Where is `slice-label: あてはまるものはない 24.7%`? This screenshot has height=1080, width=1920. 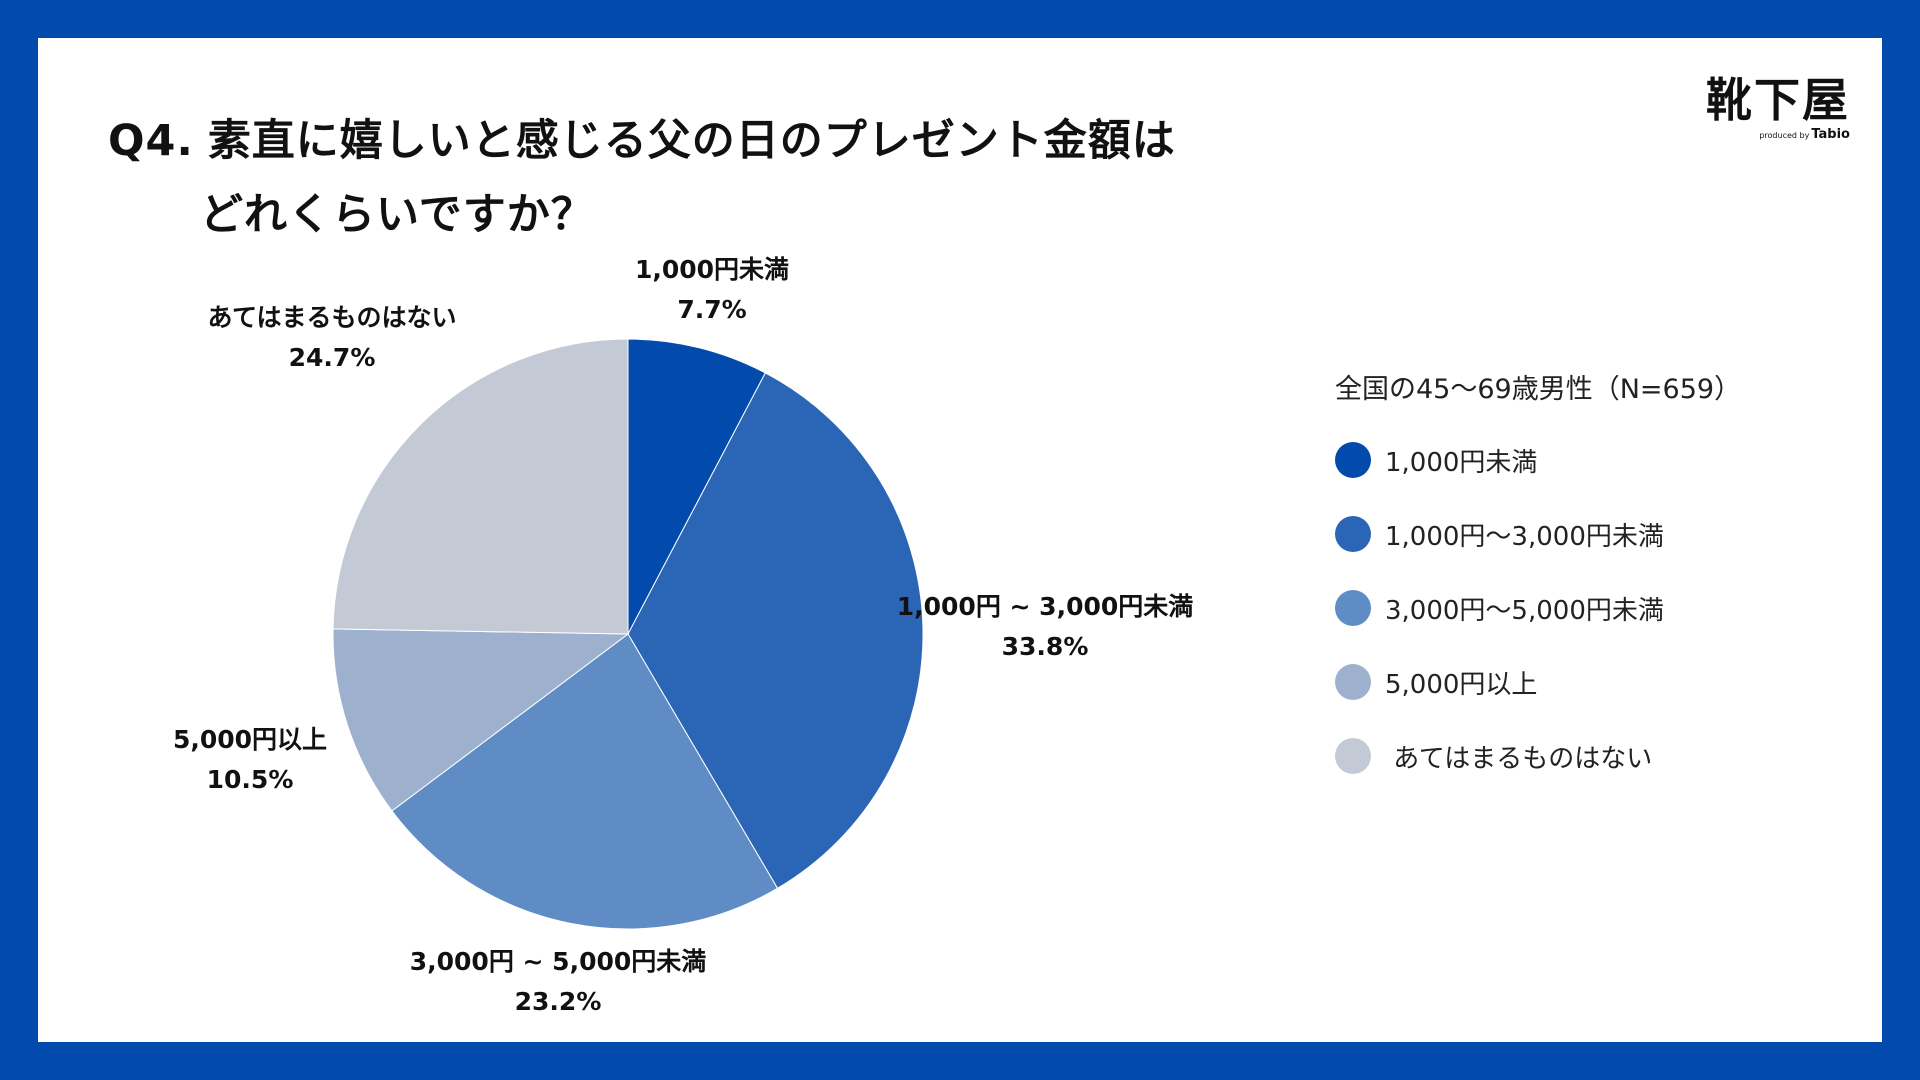 slice-label: あてはまるものはない 24.7% is located at coordinates (331, 338).